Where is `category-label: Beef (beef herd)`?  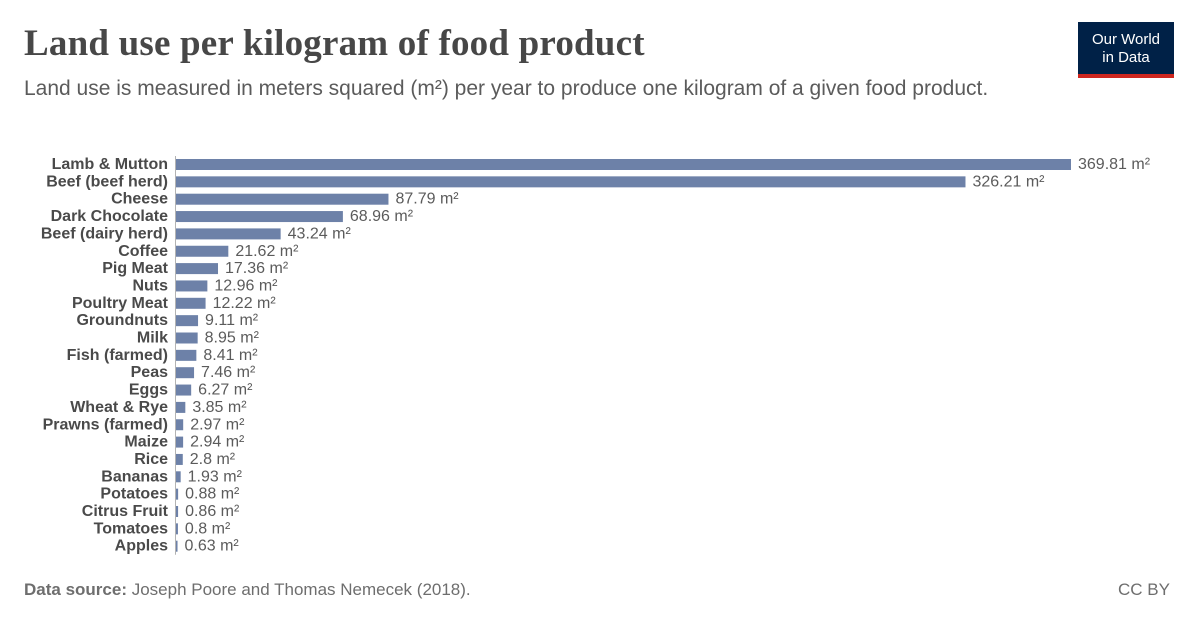
category-label: Beef (beef herd) is located at coordinates (107, 181).